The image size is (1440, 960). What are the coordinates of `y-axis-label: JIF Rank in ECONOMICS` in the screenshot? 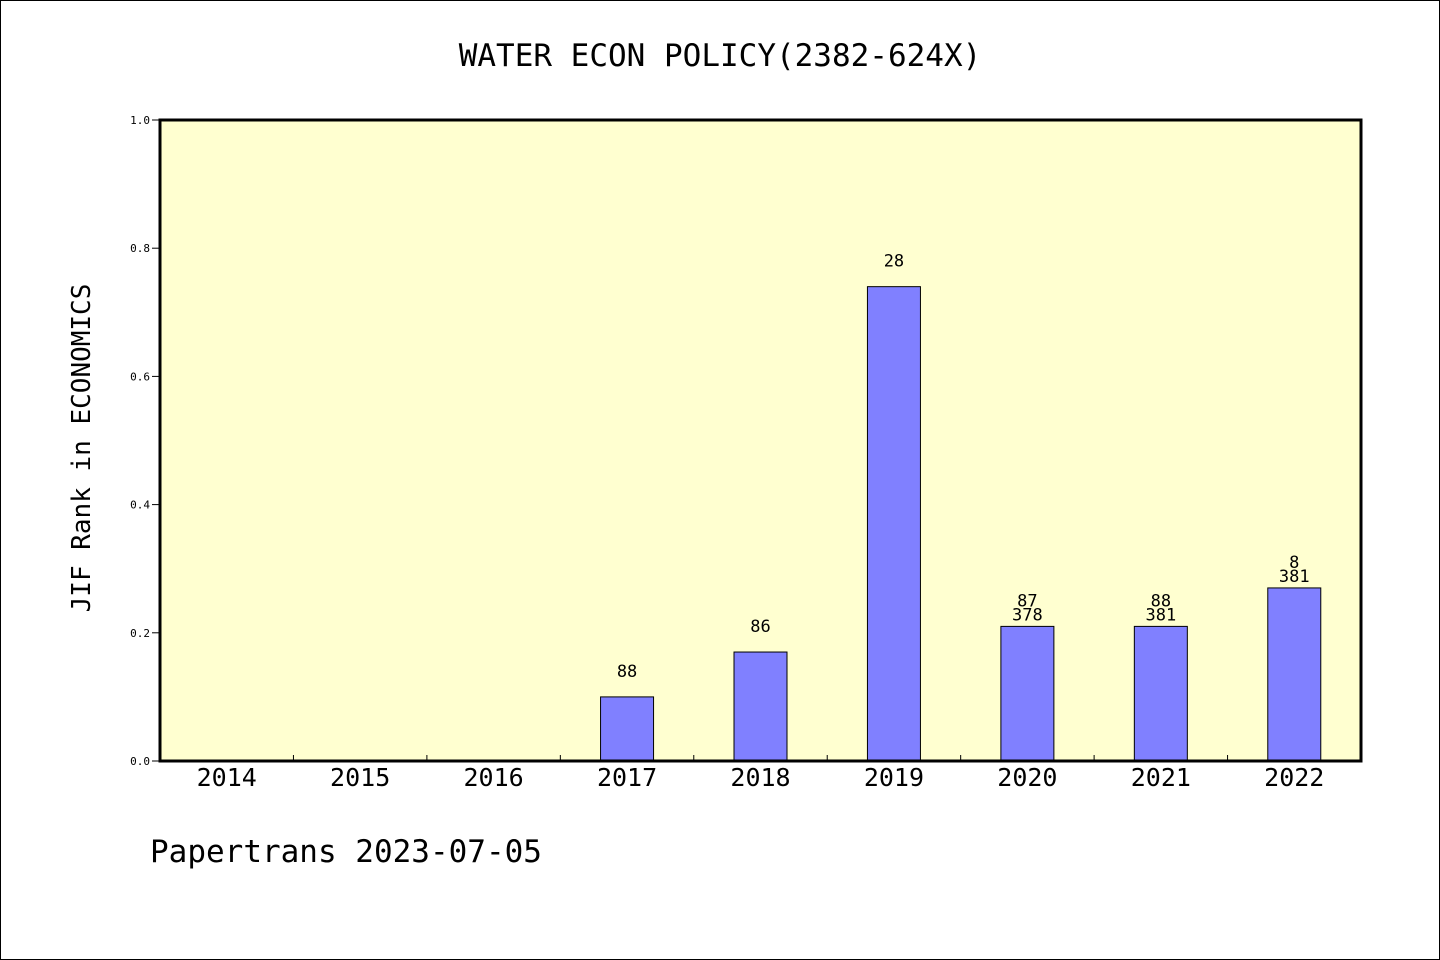 It's located at (82, 448).